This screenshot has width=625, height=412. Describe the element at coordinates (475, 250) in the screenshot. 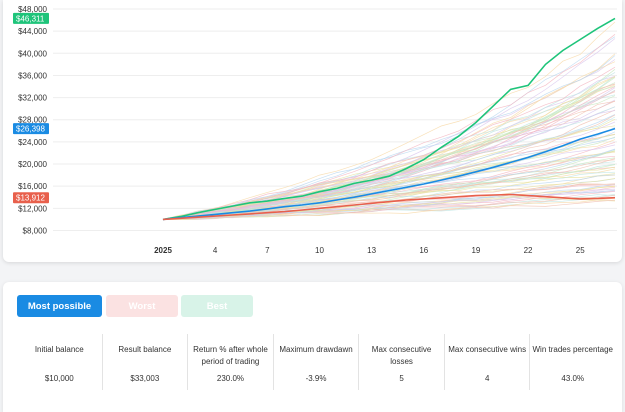

I see `x-tick-label: 19` at that location.